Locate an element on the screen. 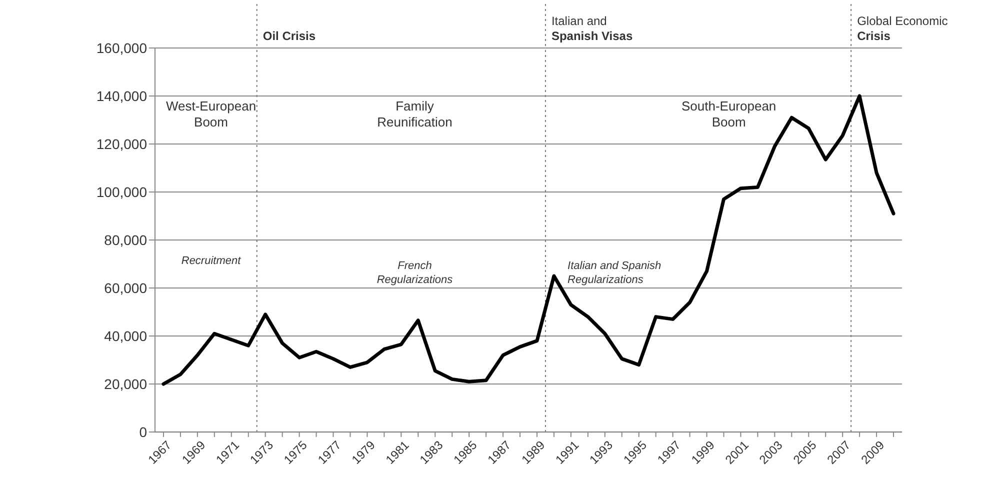 The height and width of the screenshot is (483, 982). y-tick-label: 60,000 is located at coordinates (126, 288).